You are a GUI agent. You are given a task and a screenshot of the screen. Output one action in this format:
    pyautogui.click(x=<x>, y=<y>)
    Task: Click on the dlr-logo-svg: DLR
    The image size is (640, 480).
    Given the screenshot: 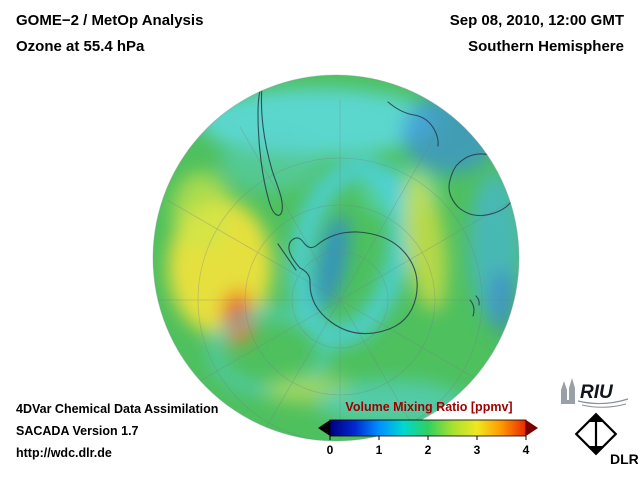 What is the action you would take?
    pyautogui.click(x=606, y=439)
    